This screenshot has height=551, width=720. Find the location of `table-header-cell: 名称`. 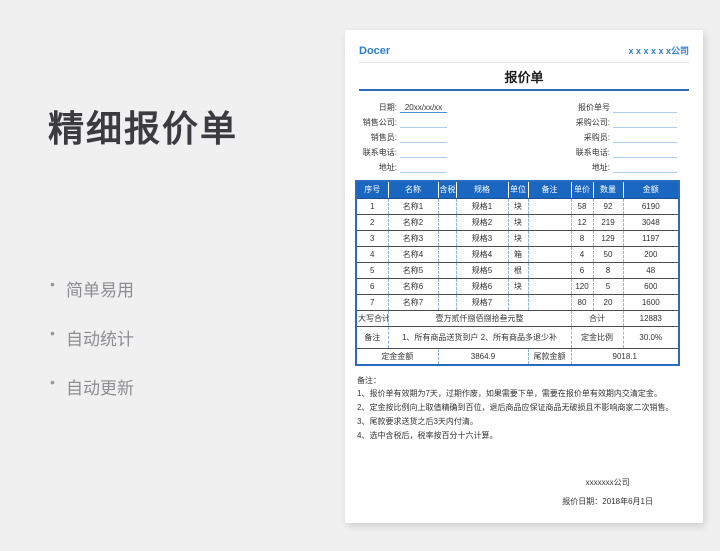

table-header-cell: 名称 is located at coordinates (413, 189).